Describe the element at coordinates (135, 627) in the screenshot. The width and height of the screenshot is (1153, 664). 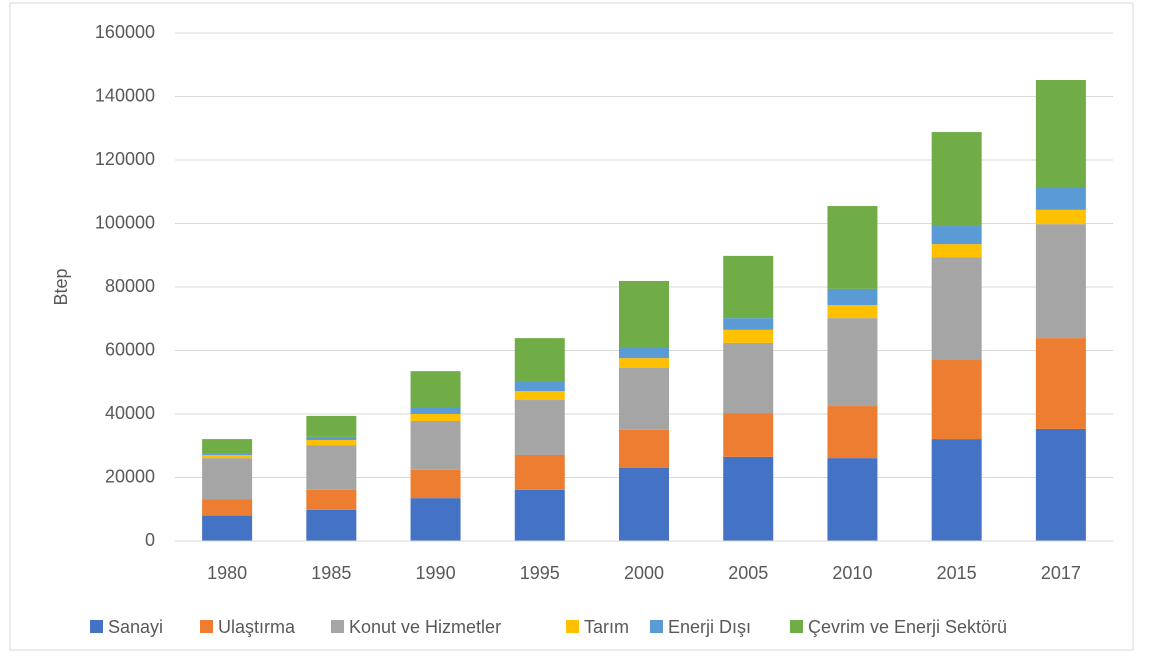
I see `legend-label: Sanayi` at that location.